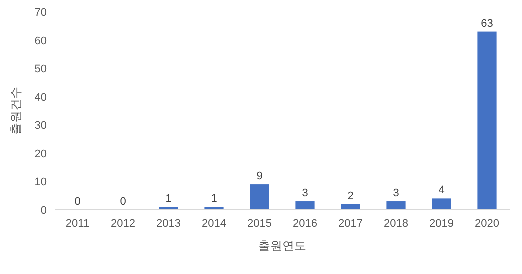  Describe the element at coordinates (396, 224) in the screenshot. I see `x-tick-label: 2018` at that location.